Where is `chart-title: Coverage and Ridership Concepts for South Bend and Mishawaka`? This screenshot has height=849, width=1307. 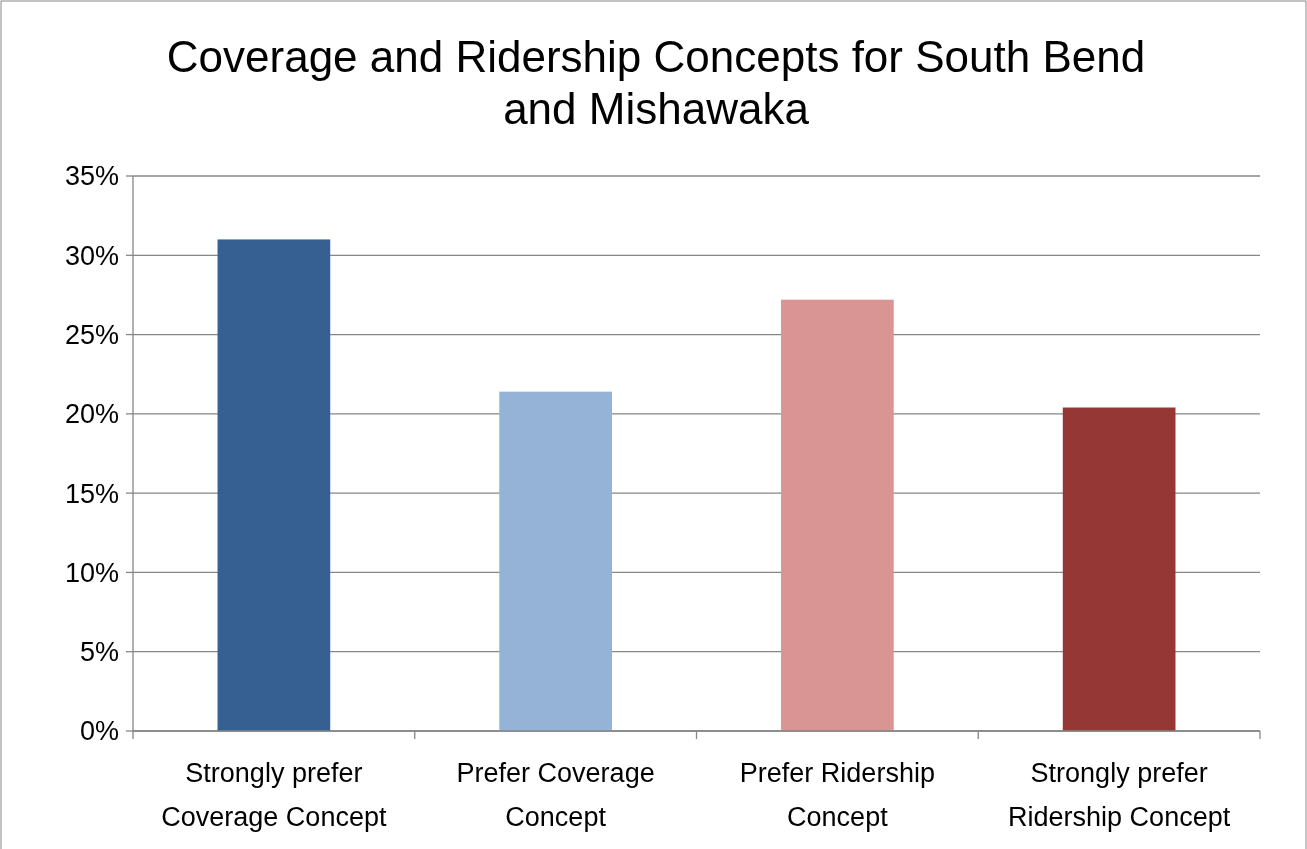
chart-title: Coverage and Ridership Concepts for South Bend and Mishawaka is located at coordinates (656, 82).